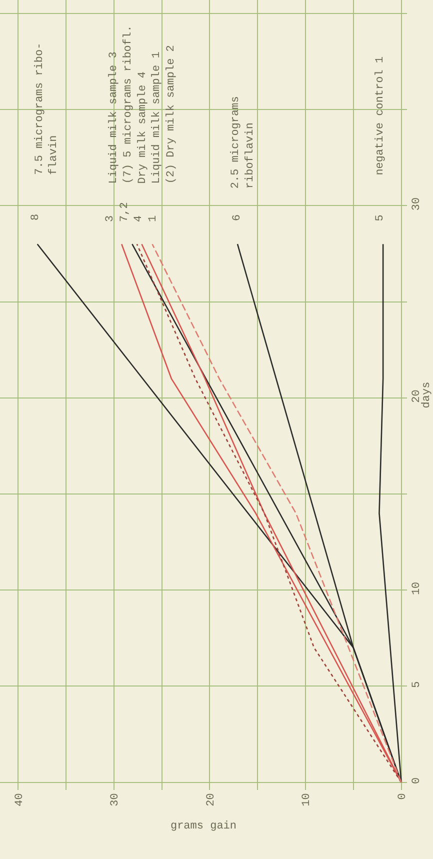 This screenshot has height=859, width=433. Describe the element at coordinates (243, 142) in the screenshot. I see `annotation: 2.5 micrograms riboflavin` at that location.